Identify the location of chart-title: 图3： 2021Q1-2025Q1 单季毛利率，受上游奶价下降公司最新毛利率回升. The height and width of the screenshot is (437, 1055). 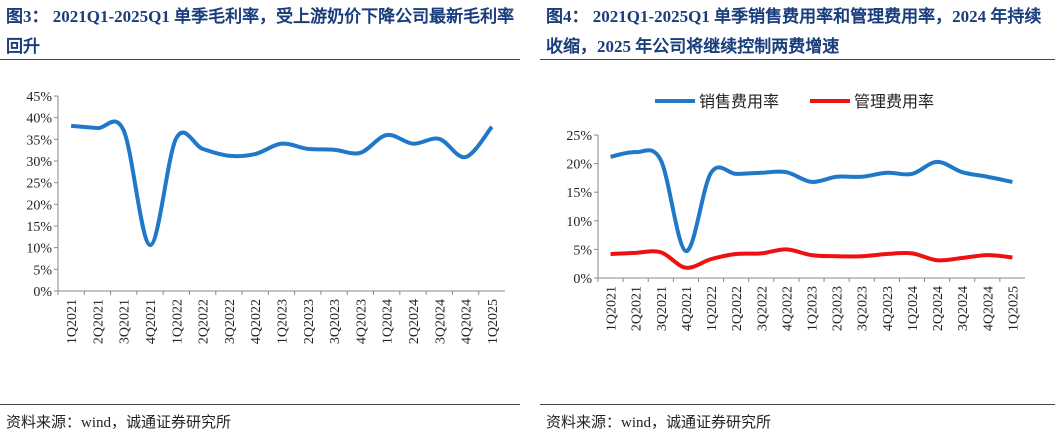
(260, 30).